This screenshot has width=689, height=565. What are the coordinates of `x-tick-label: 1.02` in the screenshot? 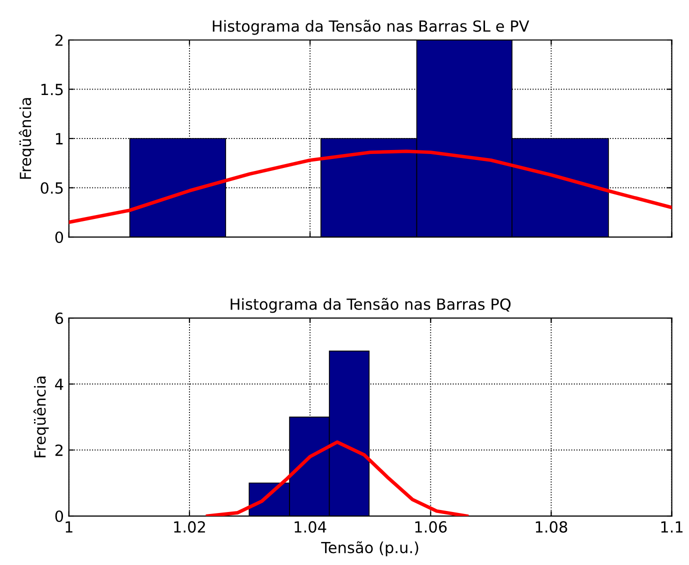 It's located at (189, 527).